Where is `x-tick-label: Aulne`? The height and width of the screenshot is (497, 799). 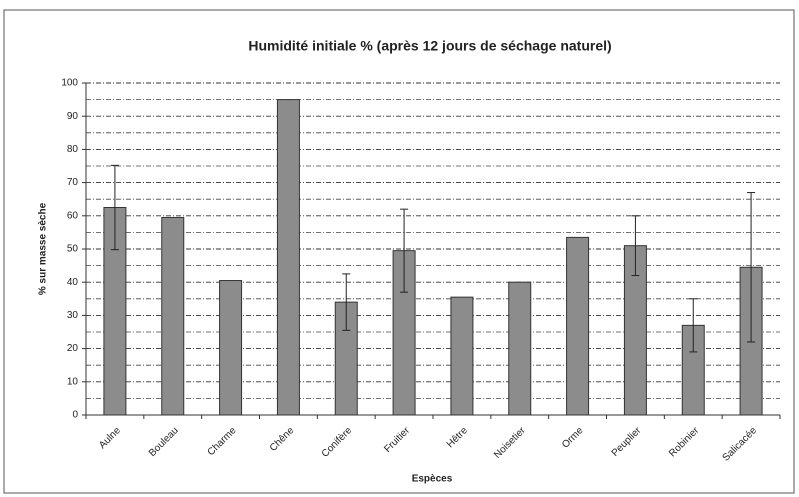 x-tick-label: Aulne is located at coordinates (110, 438).